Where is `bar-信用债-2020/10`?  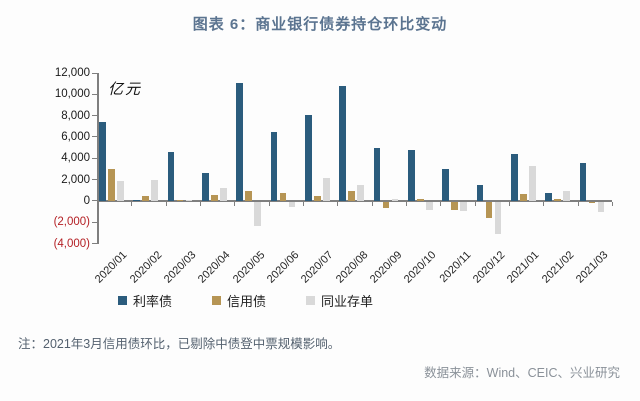 bar-信用债-2020/10 is located at coordinates (420, 199).